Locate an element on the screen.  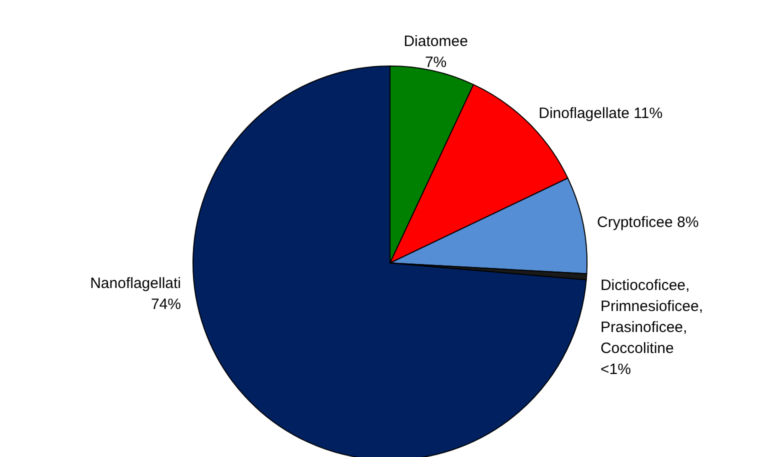
data-label: 7% is located at coordinates (435, 63).